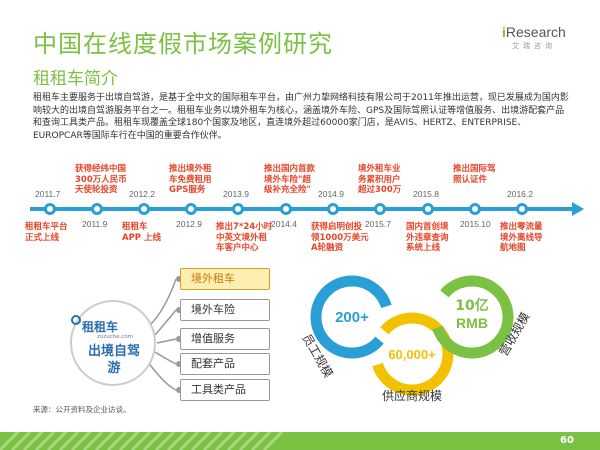 The image size is (600, 450). I want to click on iresearch-logo: iResearch 艾瑞咨询, so click(534, 37).